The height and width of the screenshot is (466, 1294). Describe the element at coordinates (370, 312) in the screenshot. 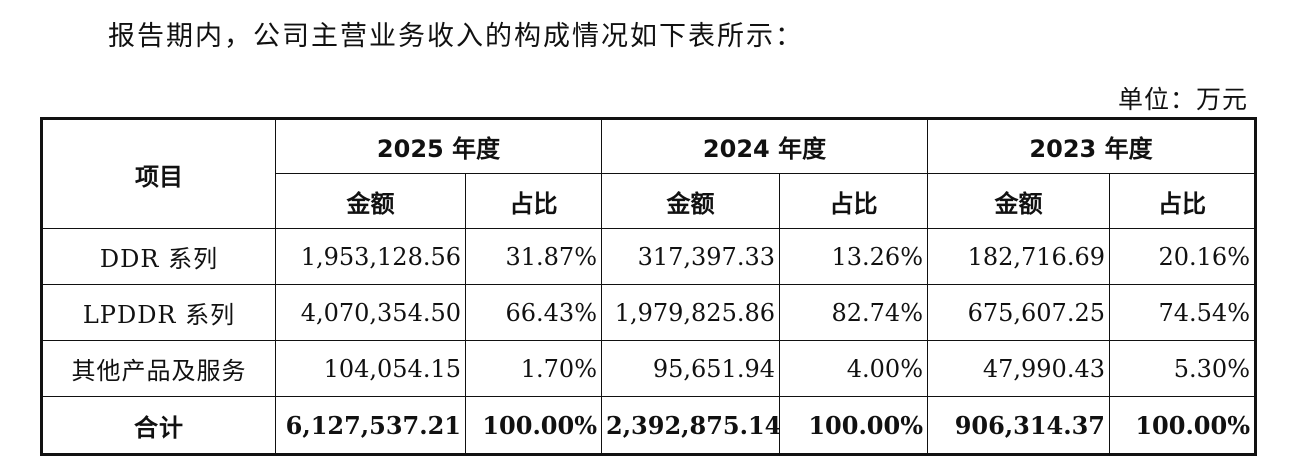

I see `amount-cell: 4,070,354.50` at that location.